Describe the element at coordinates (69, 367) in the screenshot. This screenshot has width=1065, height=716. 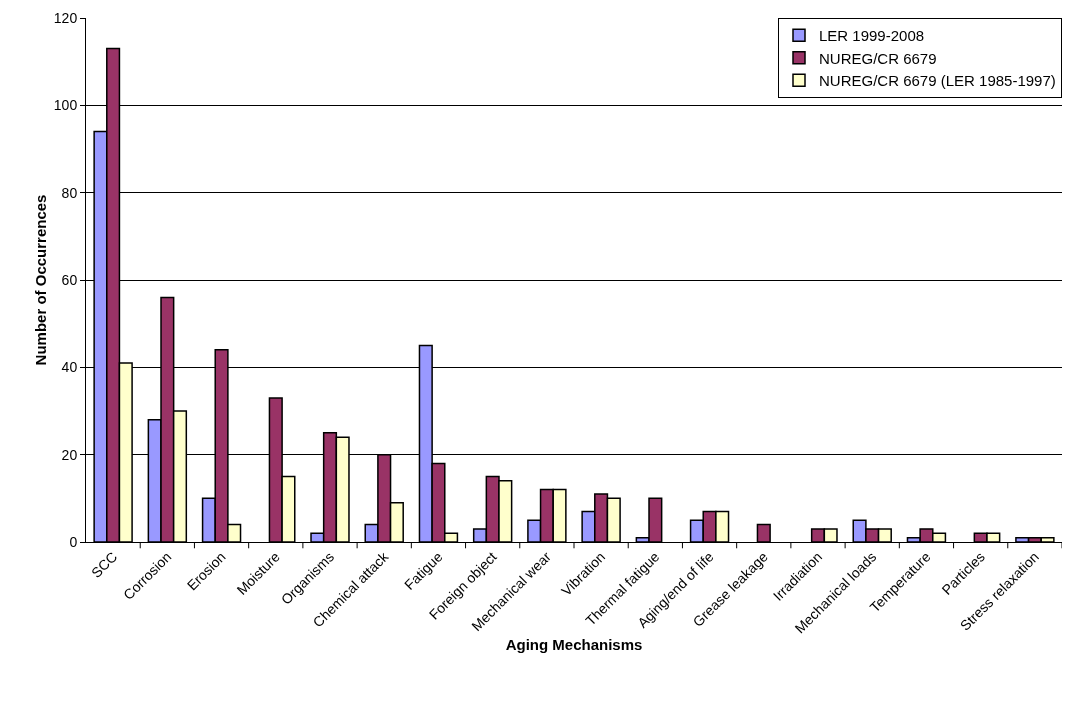
I see `y-tick-label: 40` at that location.